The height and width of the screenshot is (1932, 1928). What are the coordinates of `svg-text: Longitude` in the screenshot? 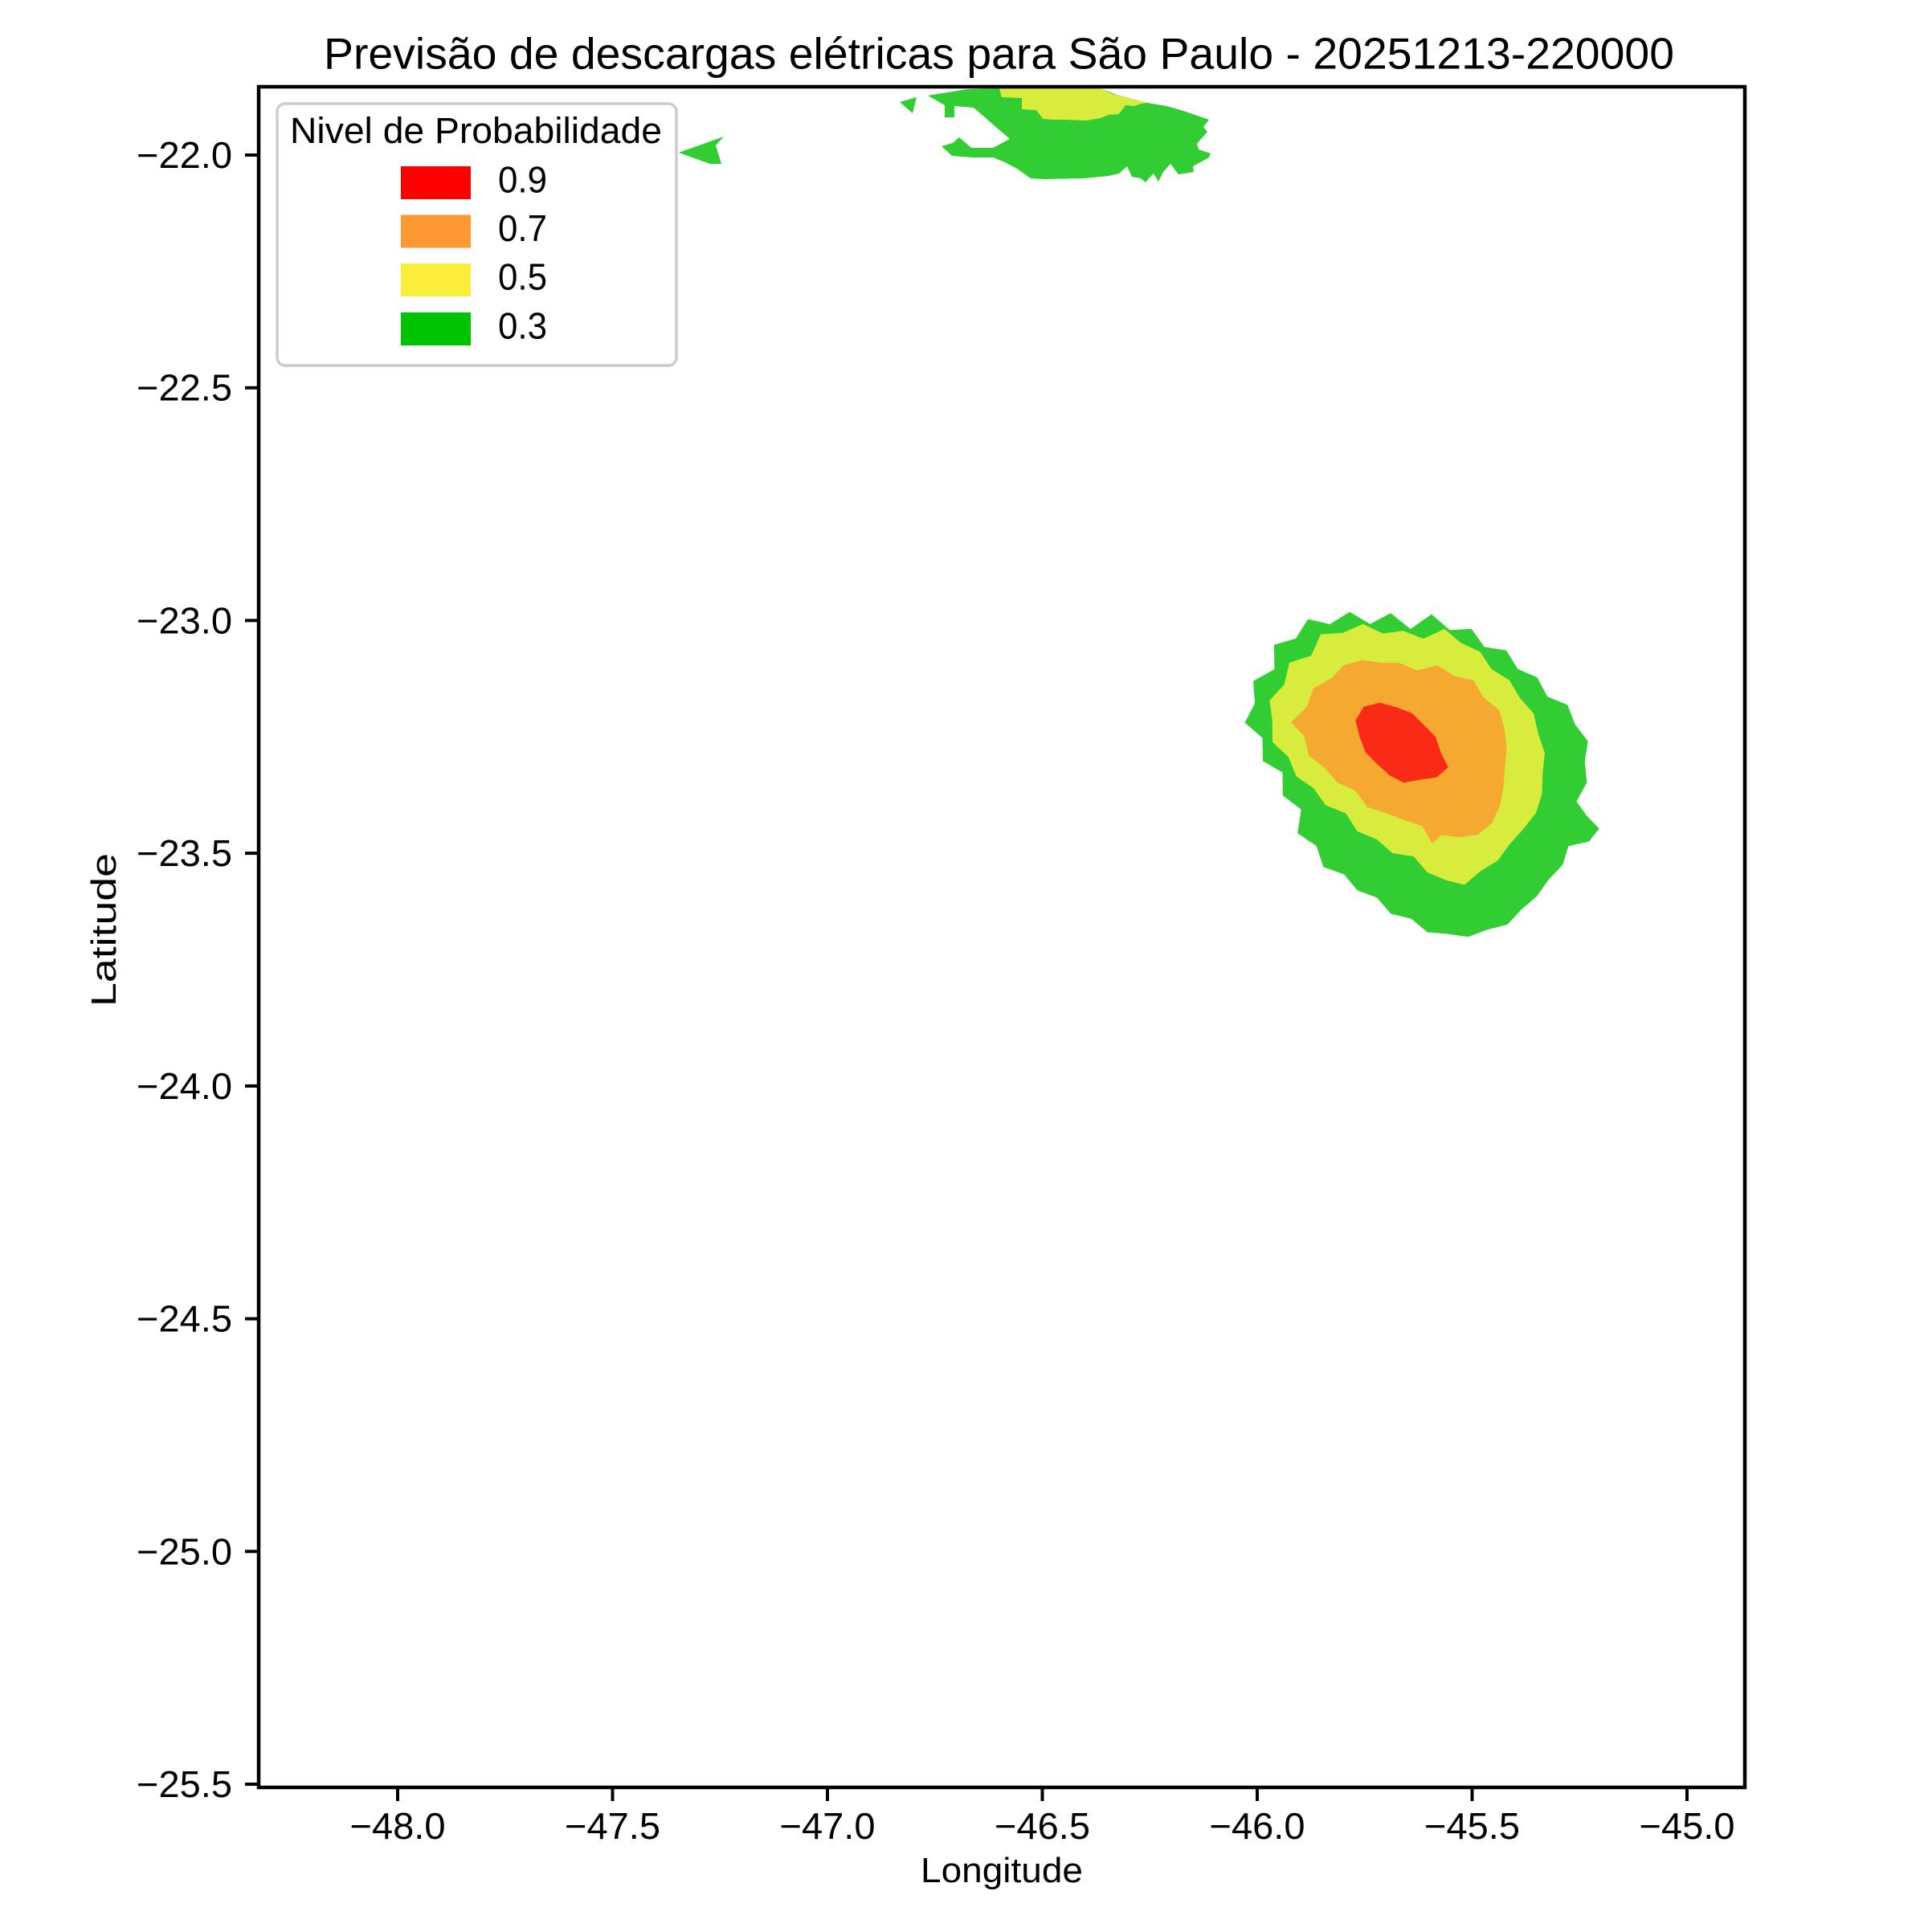 It's located at (1002, 1871).